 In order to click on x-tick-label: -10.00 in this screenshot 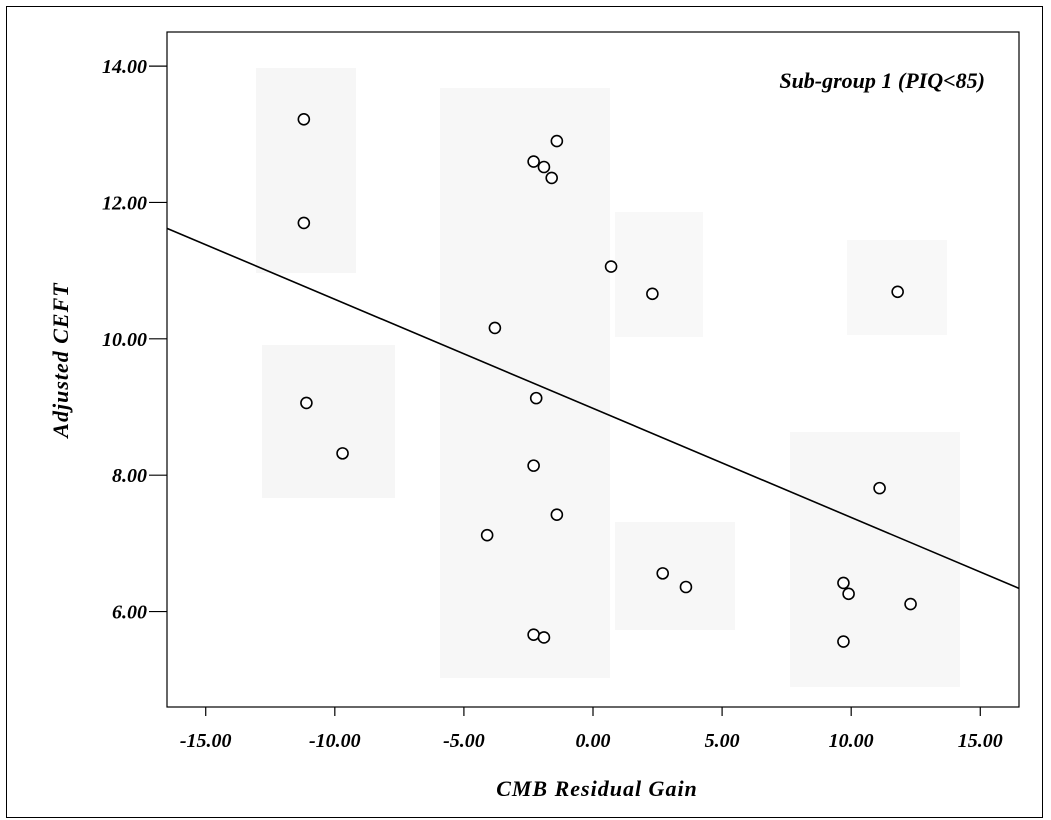, I will do `click(335, 741)`.